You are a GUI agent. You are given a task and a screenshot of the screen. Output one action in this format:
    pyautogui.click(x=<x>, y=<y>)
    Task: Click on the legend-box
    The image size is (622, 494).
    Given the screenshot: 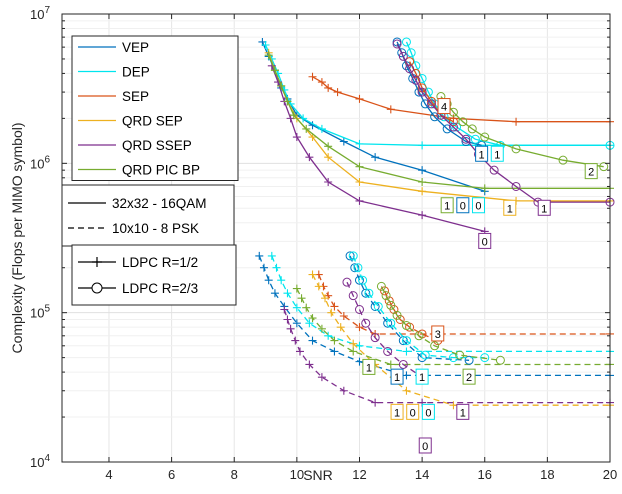 What is the action you would take?
    pyautogui.click(x=155, y=108)
    